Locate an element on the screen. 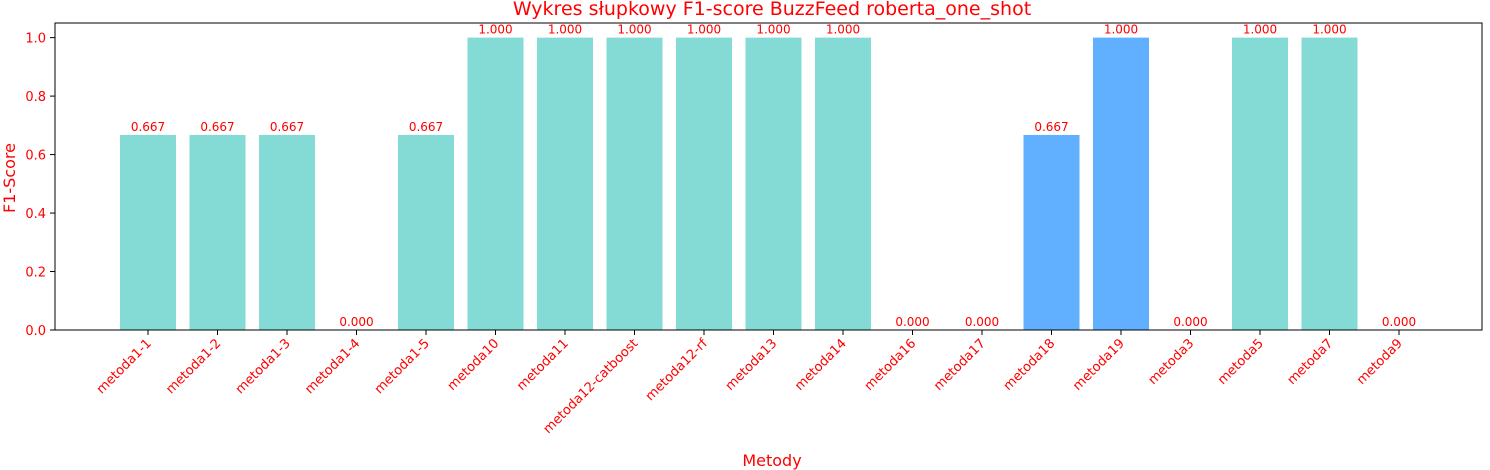 The width and height of the screenshot is (1490, 470). value-label-metoda17: 0.000 is located at coordinates (982, 322).